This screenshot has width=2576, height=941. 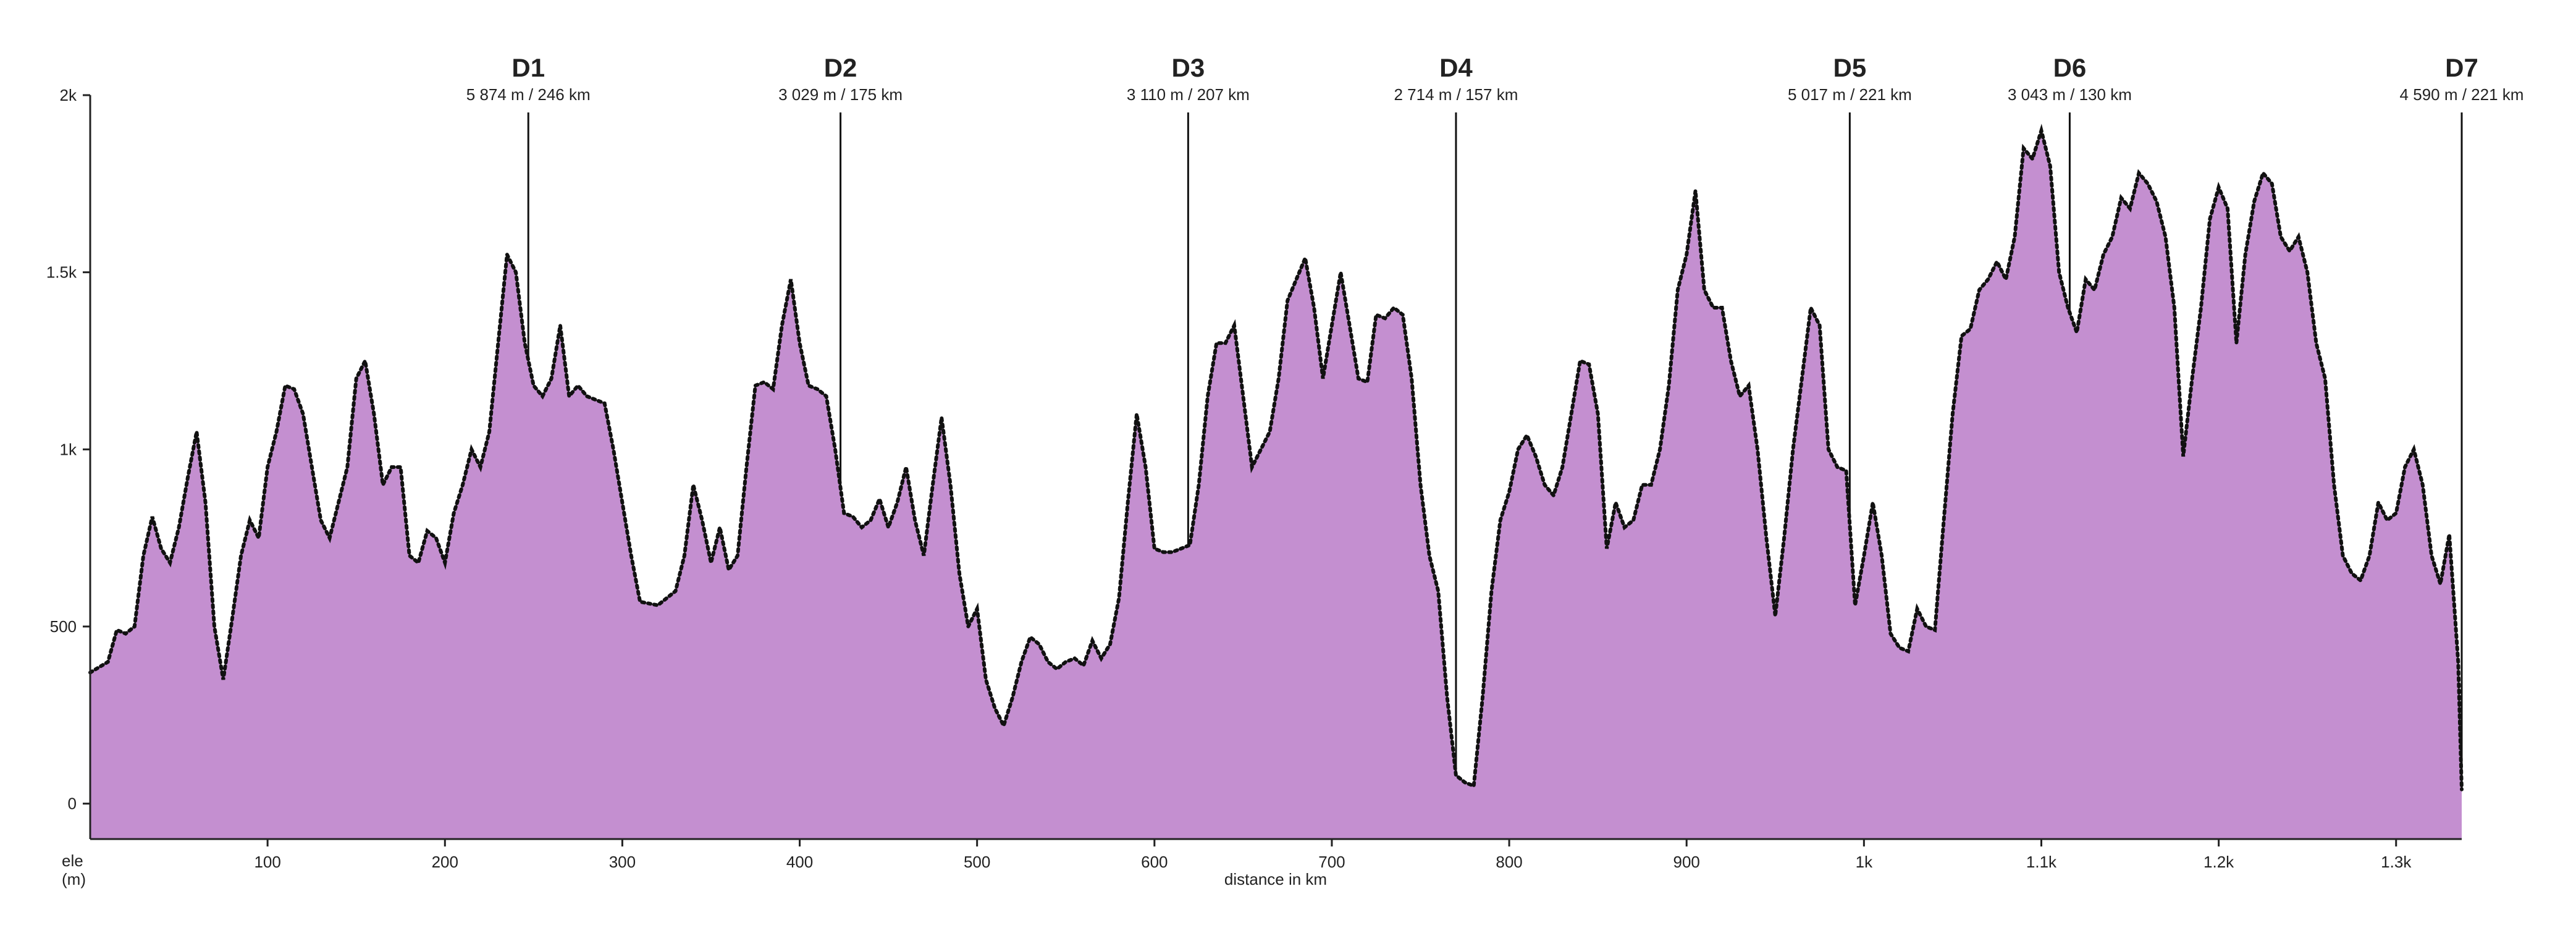 What do you see at coordinates (840, 67) in the screenshot?
I see `day-label: D2` at bounding box center [840, 67].